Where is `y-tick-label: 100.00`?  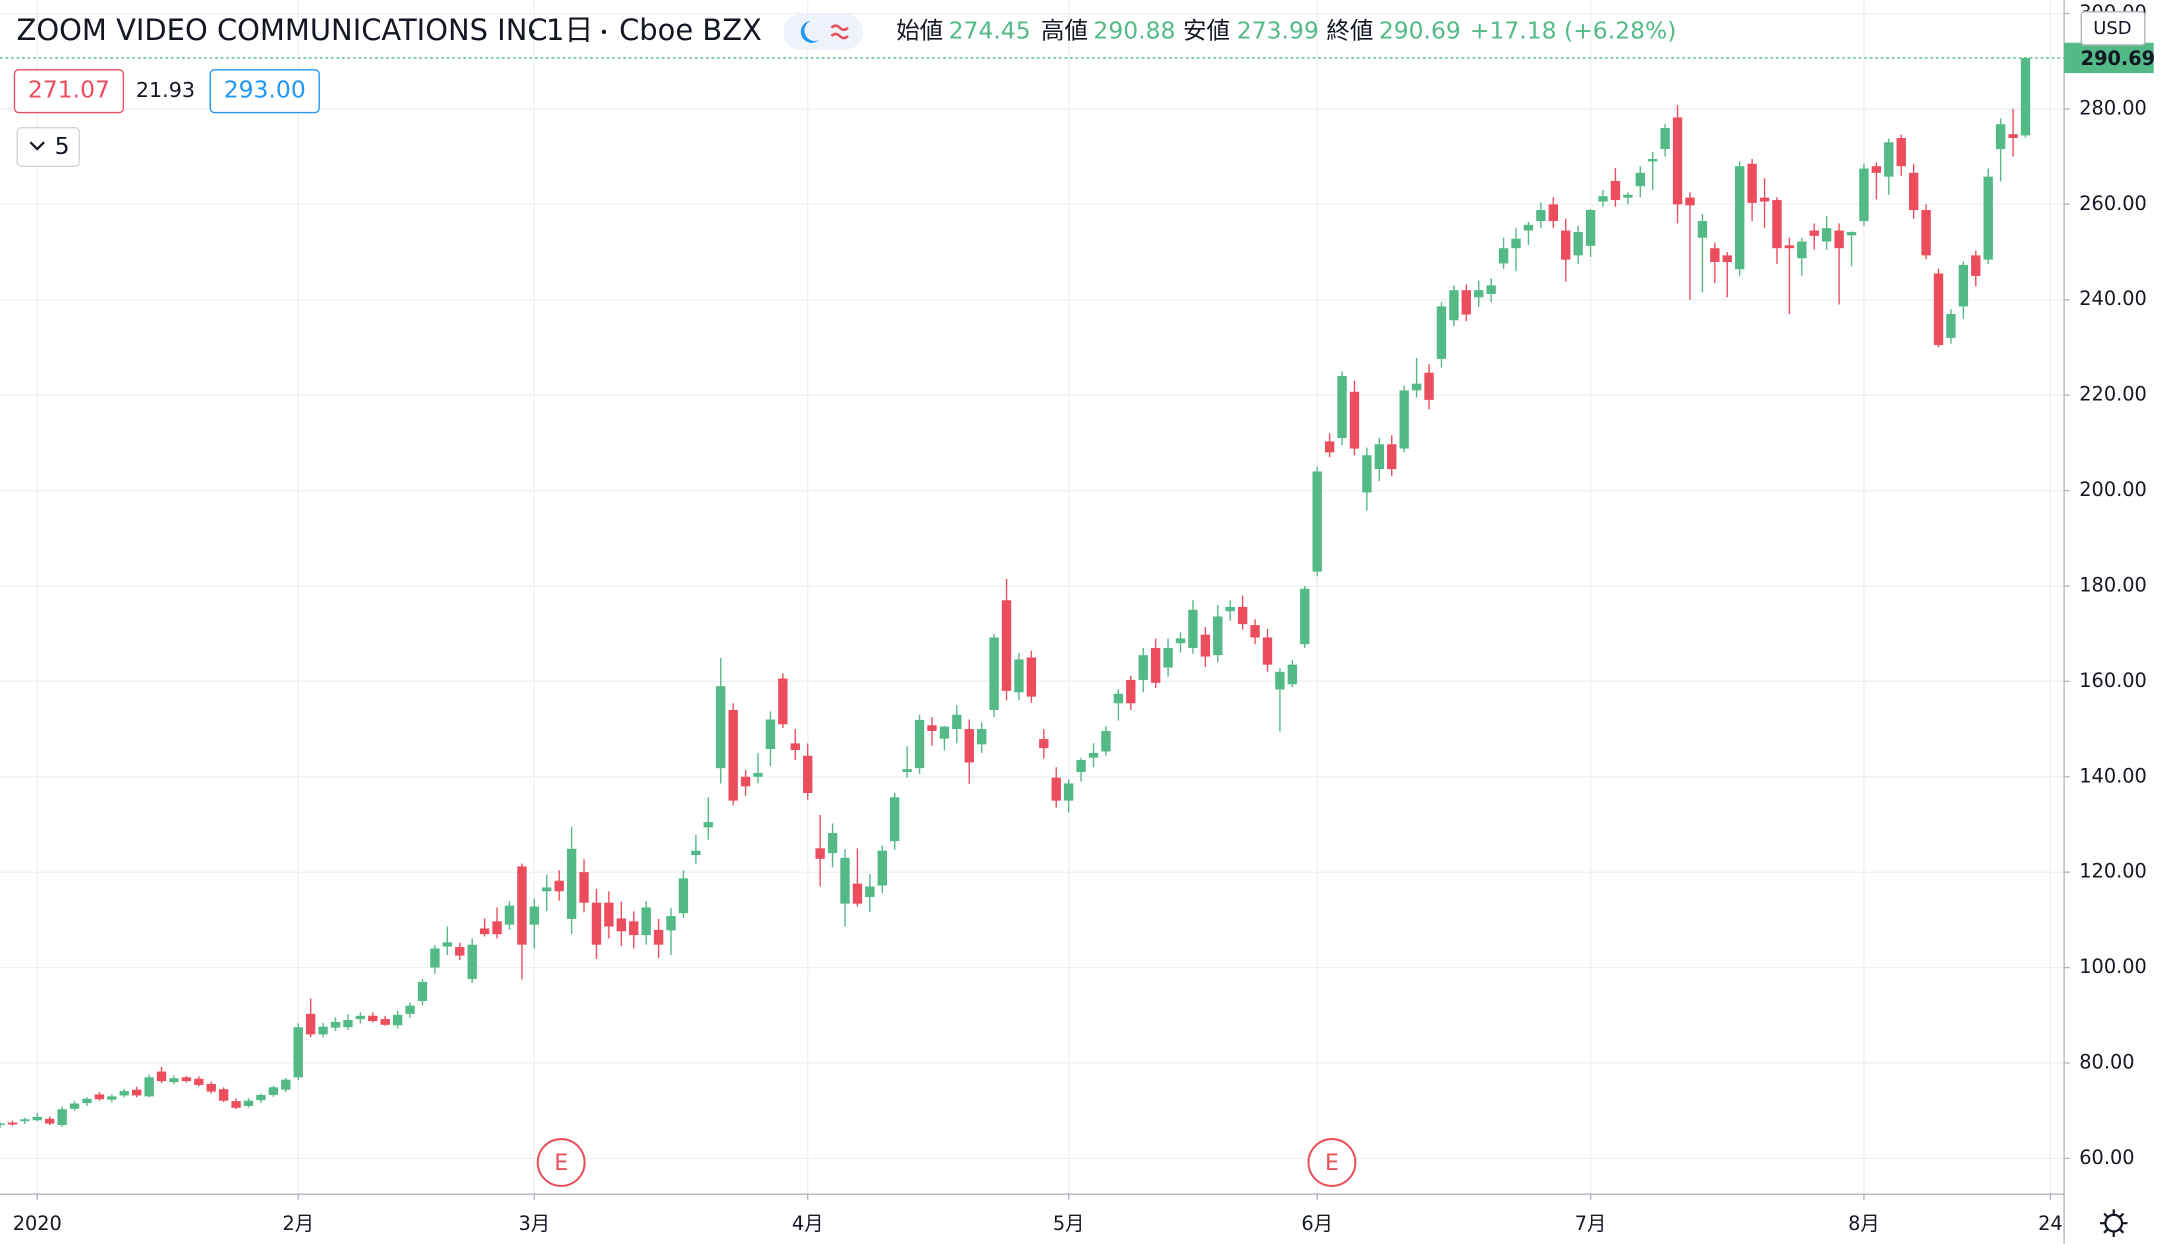
y-tick-label: 100.00 is located at coordinates (2113, 966).